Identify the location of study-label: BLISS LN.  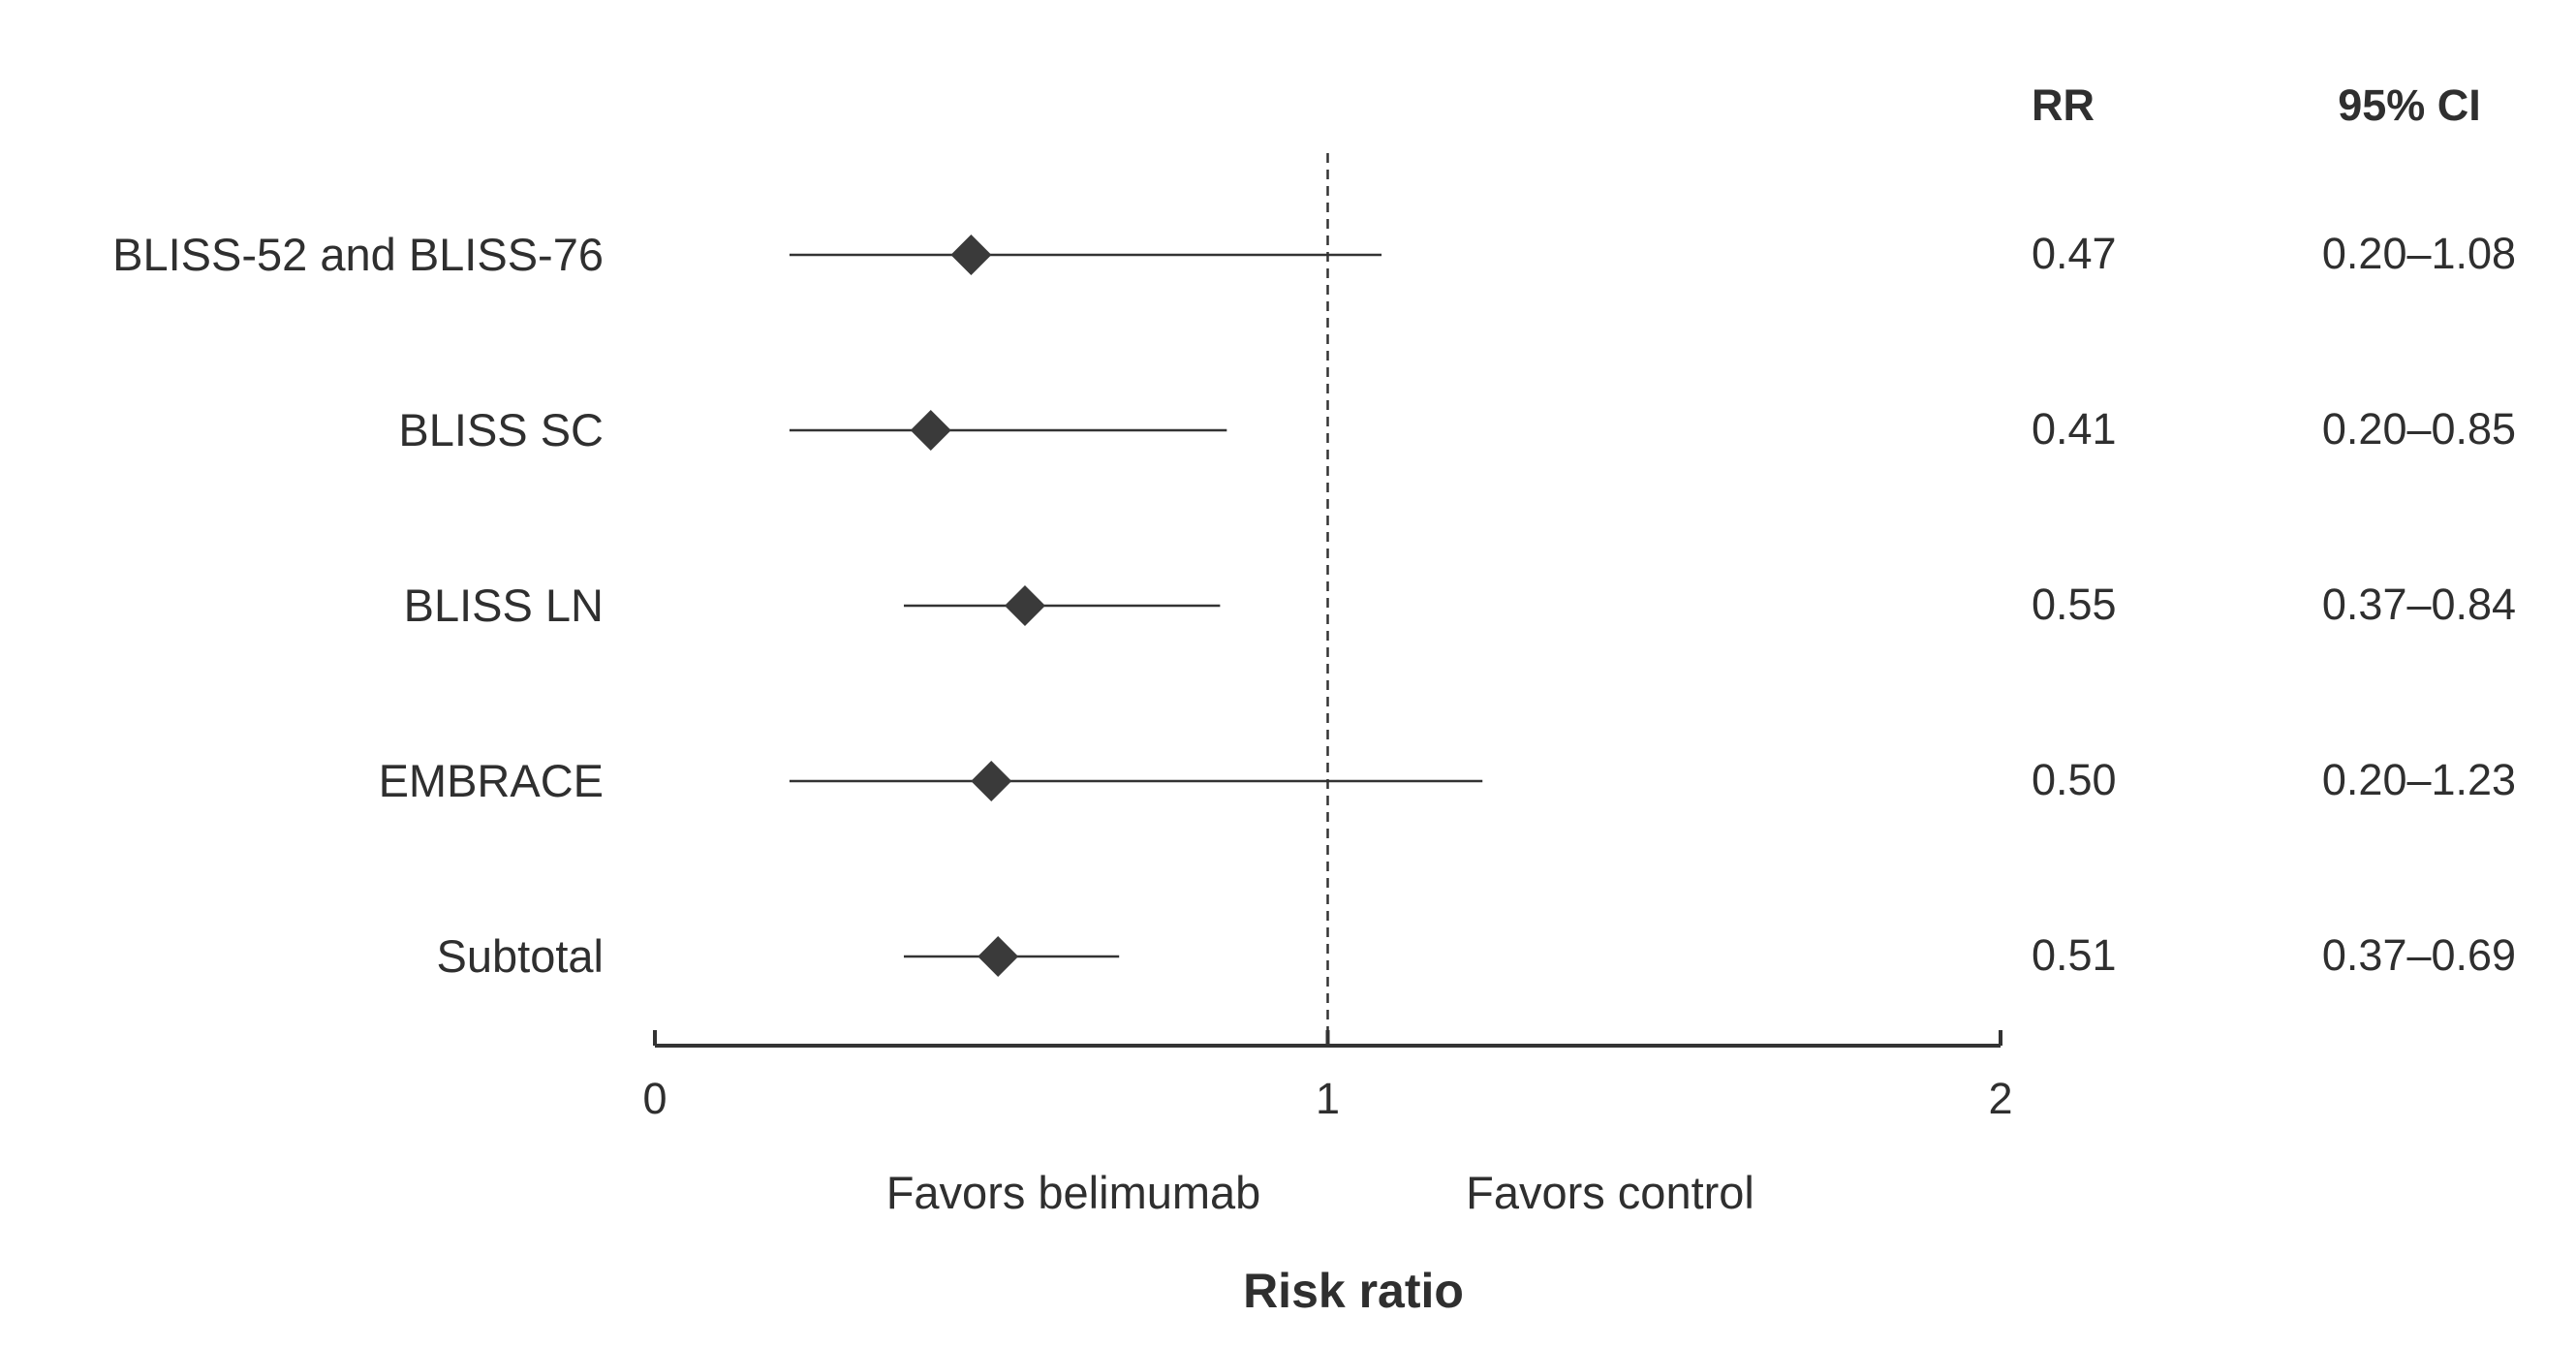
(504, 606).